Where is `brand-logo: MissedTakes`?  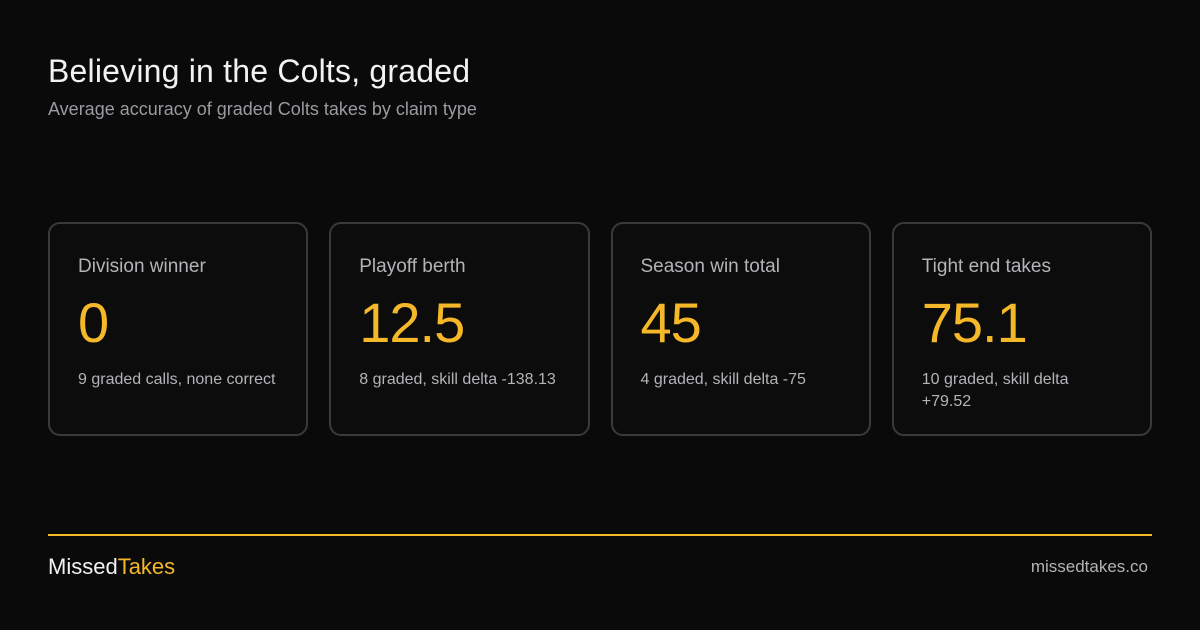 brand-logo: MissedTakes is located at coordinates (111, 567).